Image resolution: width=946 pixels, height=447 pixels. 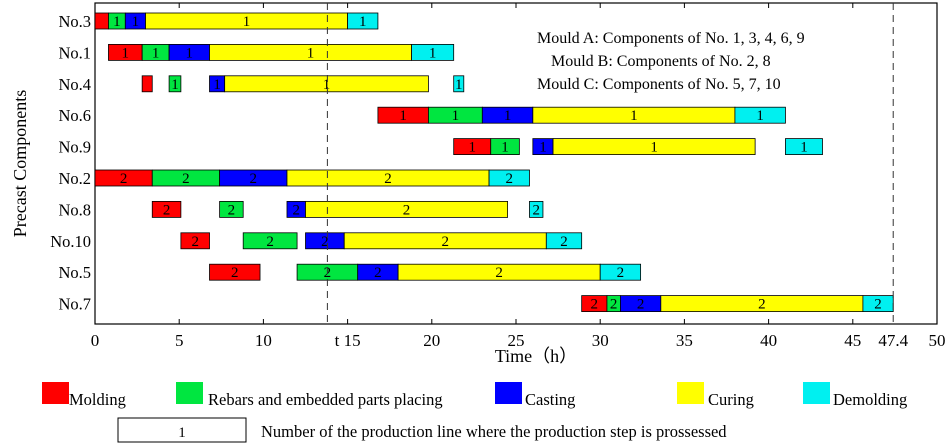 What do you see at coordinates (263, 340) in the screenshot?
I see `x-tick-label: 10` at bounding box center [263, 340].